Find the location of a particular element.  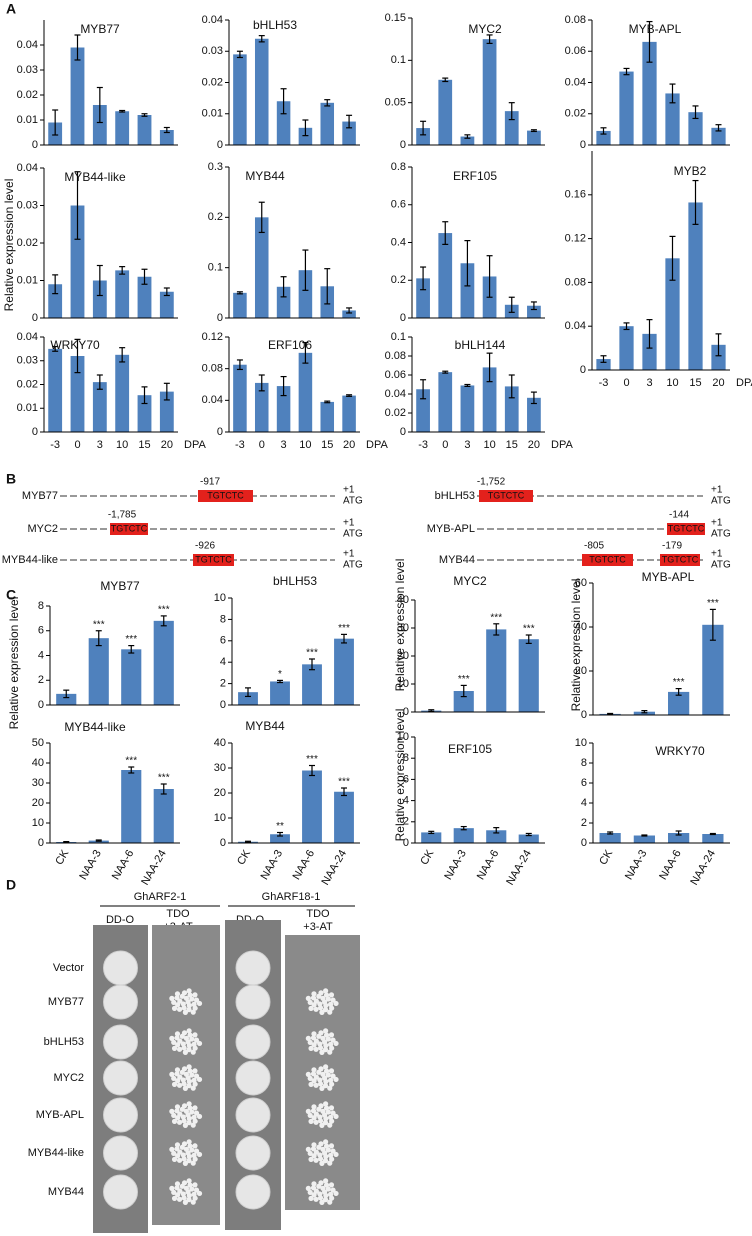

y-tick-label: 0.02 is located at coordinates (395, 413).